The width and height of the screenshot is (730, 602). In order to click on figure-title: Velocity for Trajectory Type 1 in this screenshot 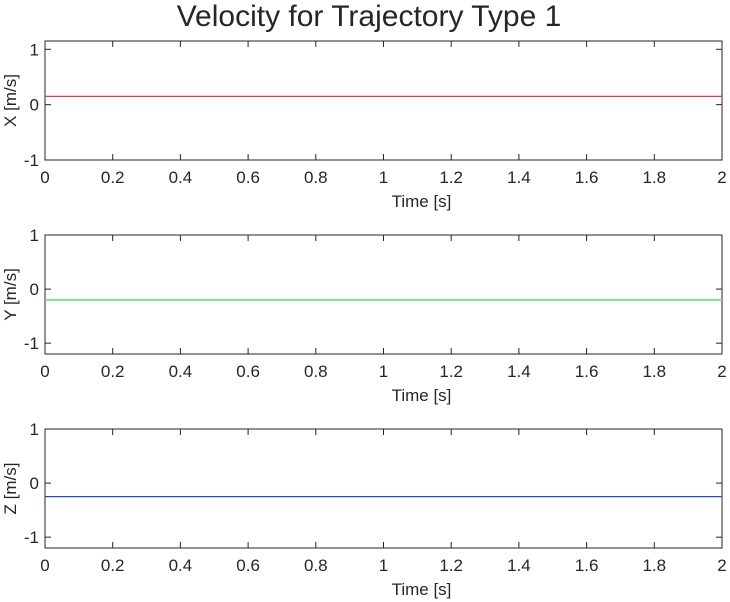, I will do `click(369, 16)`.